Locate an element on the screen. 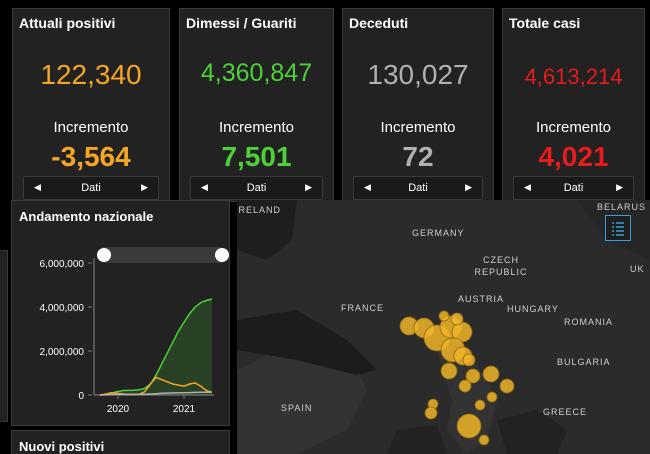 The image size is (650, 454). trend-chart: 6,000,000 4,000,000 2,000,000 0 2020 2021 is located at coordinates (134, 331).